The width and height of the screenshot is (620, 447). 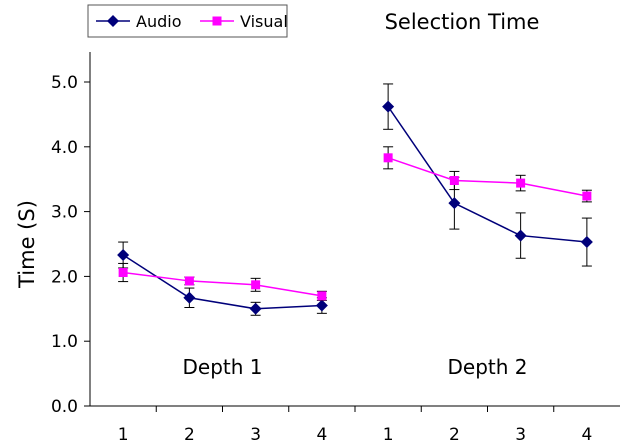 I want to click on y-tick-label: 5.0, so click(x=64, y=83).